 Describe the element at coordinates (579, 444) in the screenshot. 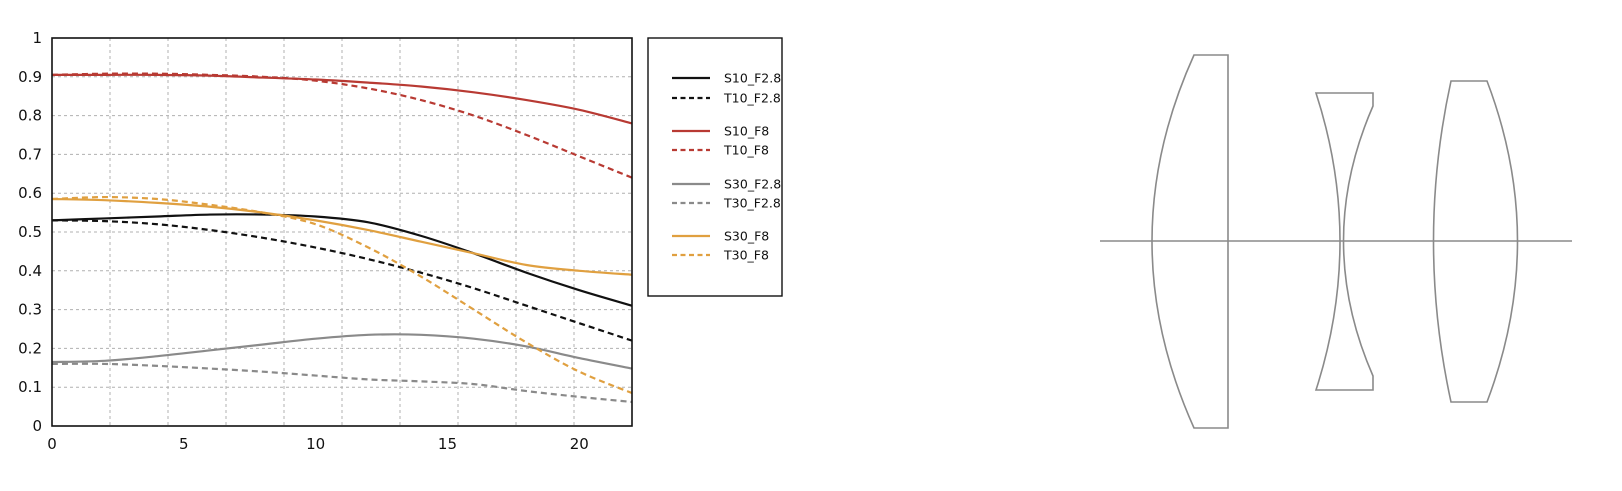

I see `x-tick-label: 20` at that location.